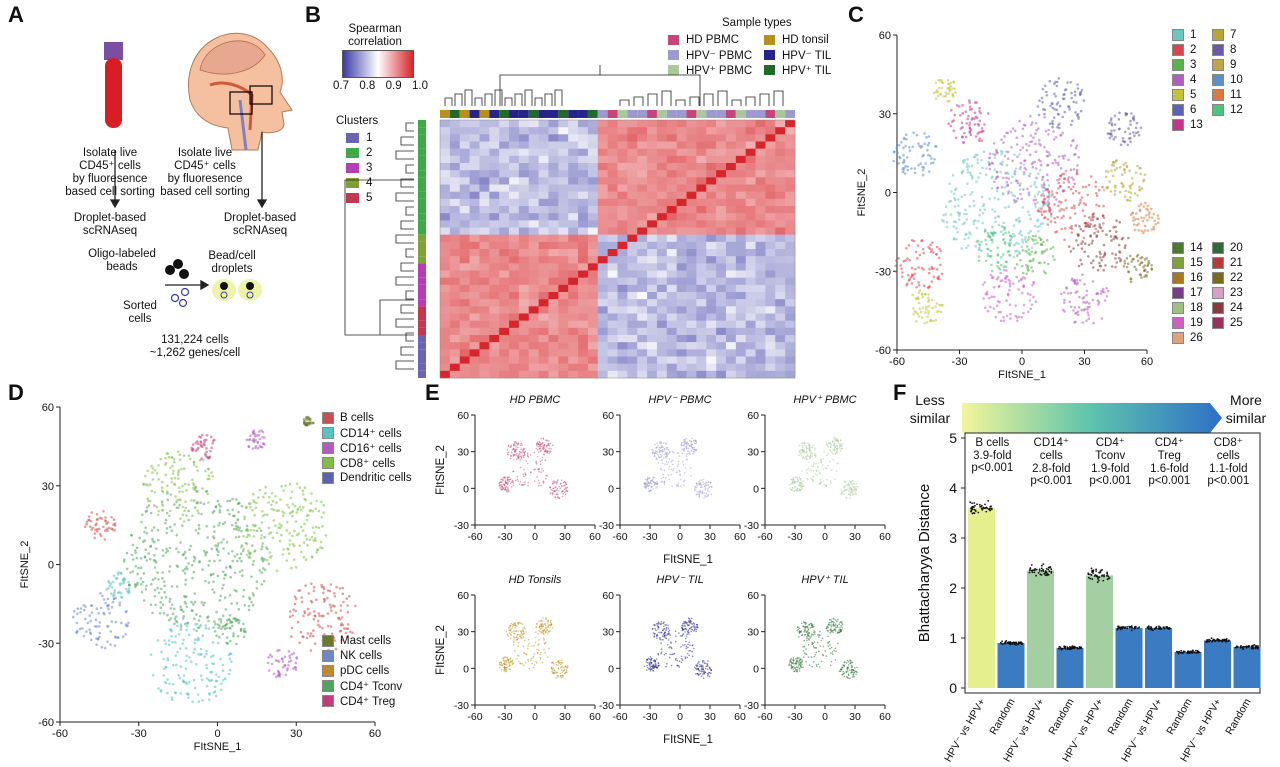  Describe the element at coordinates (377, 417) in the screenshot. I see `legend-item: B cells` at that location.